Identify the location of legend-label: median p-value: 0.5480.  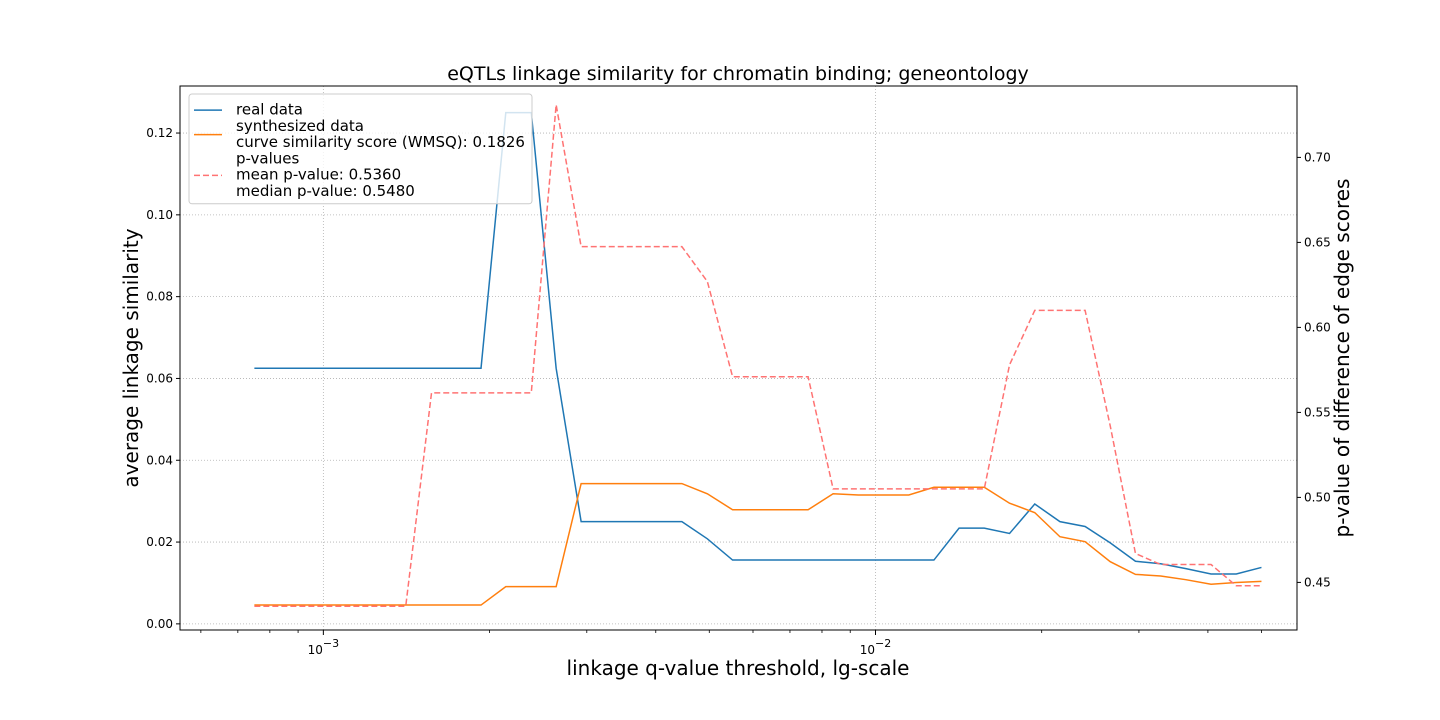
(325, 191).